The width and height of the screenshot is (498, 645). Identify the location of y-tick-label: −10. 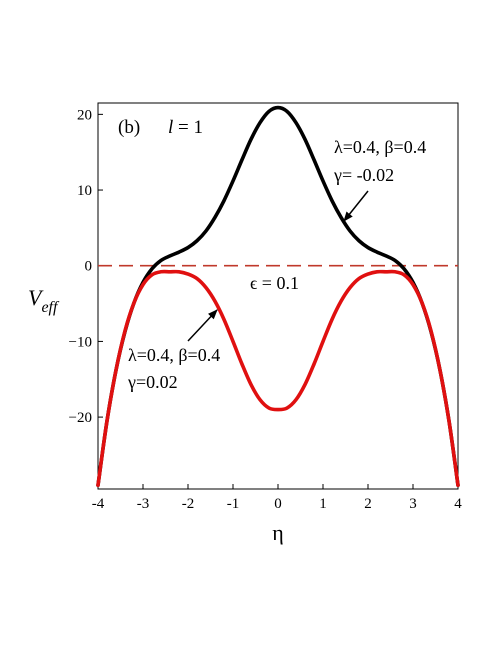
(80, 342).